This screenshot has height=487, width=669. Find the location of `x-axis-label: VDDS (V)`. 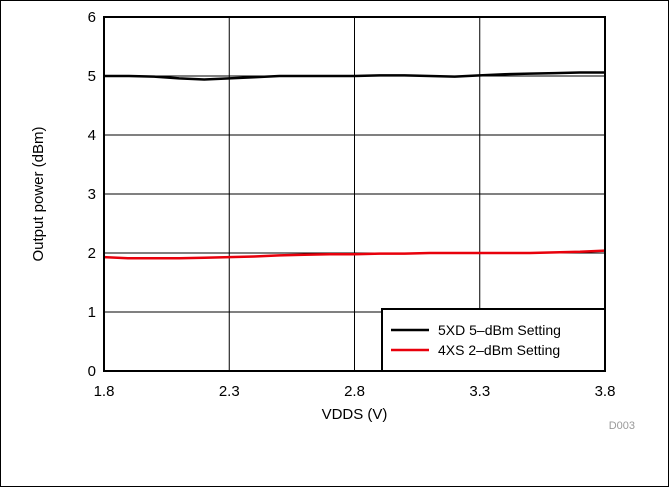

x-axis-label: VDDS (V) is located at coordinates (355, 414).